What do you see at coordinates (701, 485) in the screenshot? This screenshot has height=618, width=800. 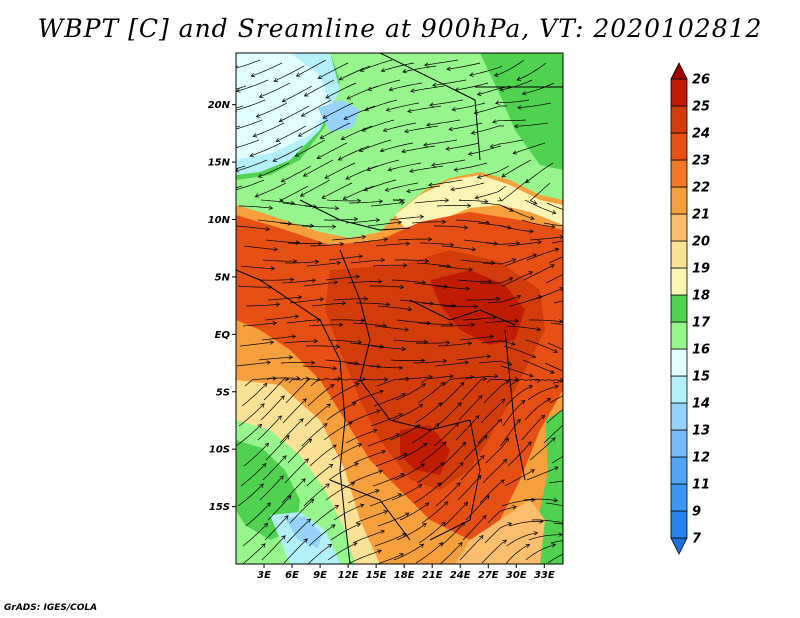 I see `colorbar-label: 11` at bounding box center [701, 485].